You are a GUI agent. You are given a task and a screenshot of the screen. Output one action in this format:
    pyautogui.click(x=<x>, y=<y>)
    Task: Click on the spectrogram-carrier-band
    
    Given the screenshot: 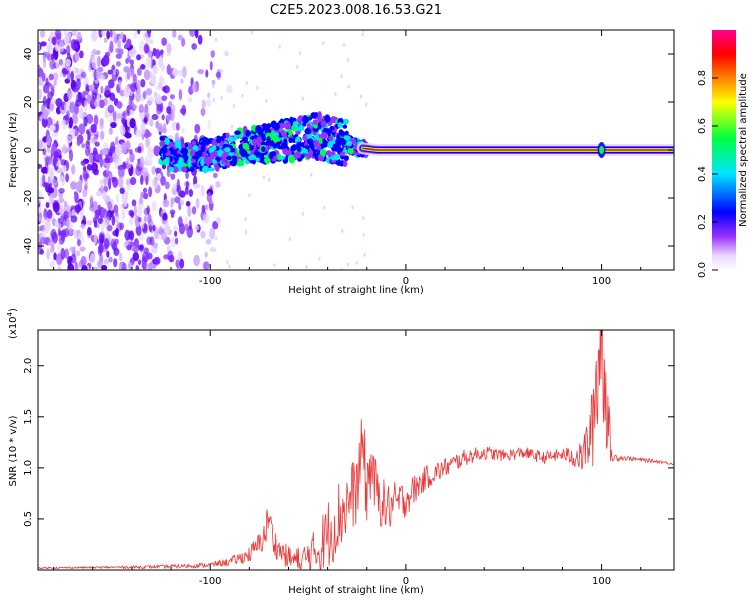 What is the action you would take?
    pyautogui.click(x=517, y=149)
    